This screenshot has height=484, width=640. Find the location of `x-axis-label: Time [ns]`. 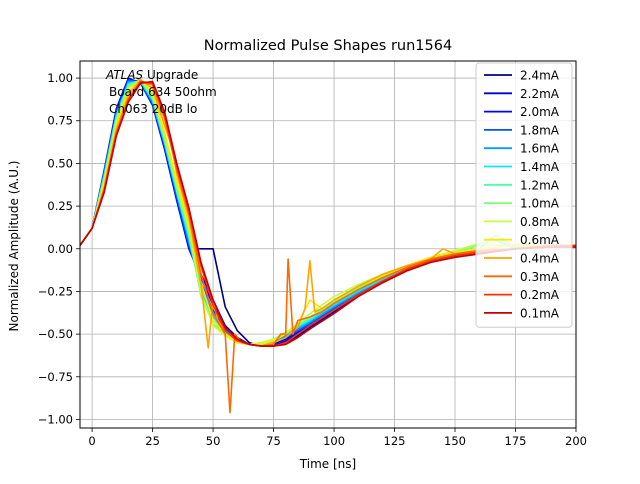

x-axis-label: Time [ns] is located at coordinates (327, 464).